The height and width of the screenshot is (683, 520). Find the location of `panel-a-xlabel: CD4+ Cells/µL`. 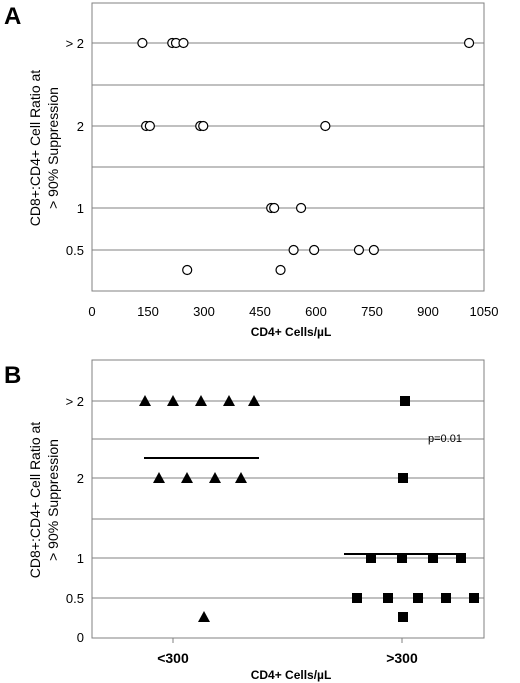

panel-a-xlabel: CD4+ Cells/µL is located at coordinates (291, 332).